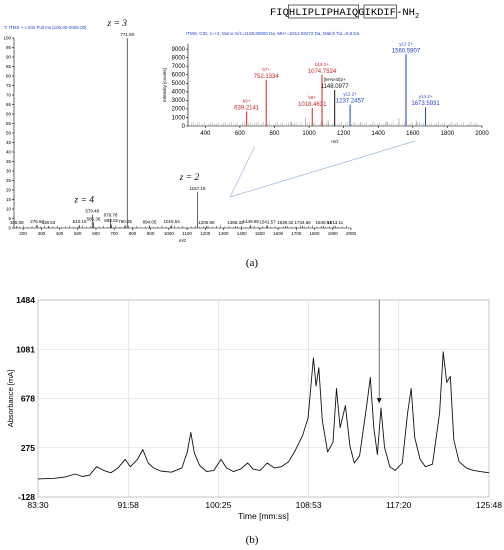 Image resolution: width=504 pixels, height=550 pixels. Describe the element at coordinates (417, 17) in the screenshot. I see `peptide-subscript: 2` at that location.